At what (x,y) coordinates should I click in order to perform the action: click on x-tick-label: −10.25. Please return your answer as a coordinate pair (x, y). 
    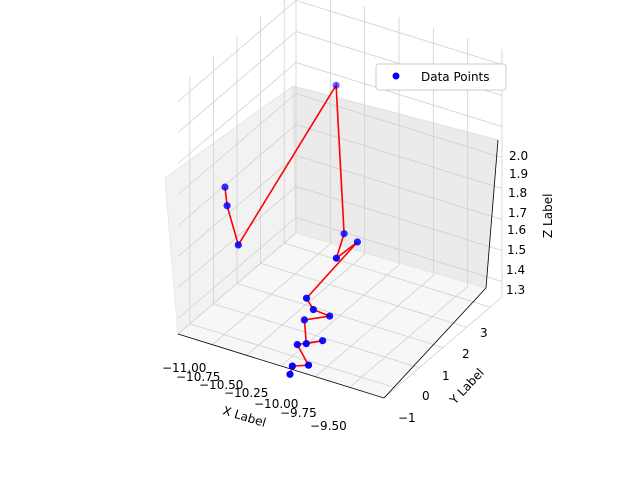
    Looking at the image, I should click on (246, 393).